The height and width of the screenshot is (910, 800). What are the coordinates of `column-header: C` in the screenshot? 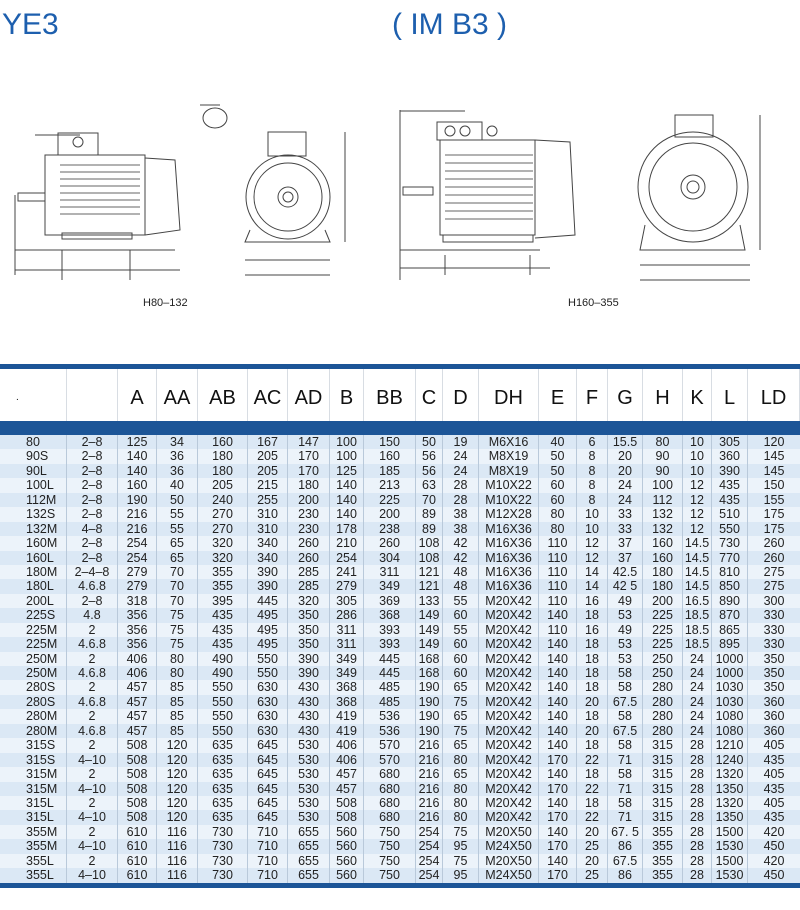 It's located at (429, 395).